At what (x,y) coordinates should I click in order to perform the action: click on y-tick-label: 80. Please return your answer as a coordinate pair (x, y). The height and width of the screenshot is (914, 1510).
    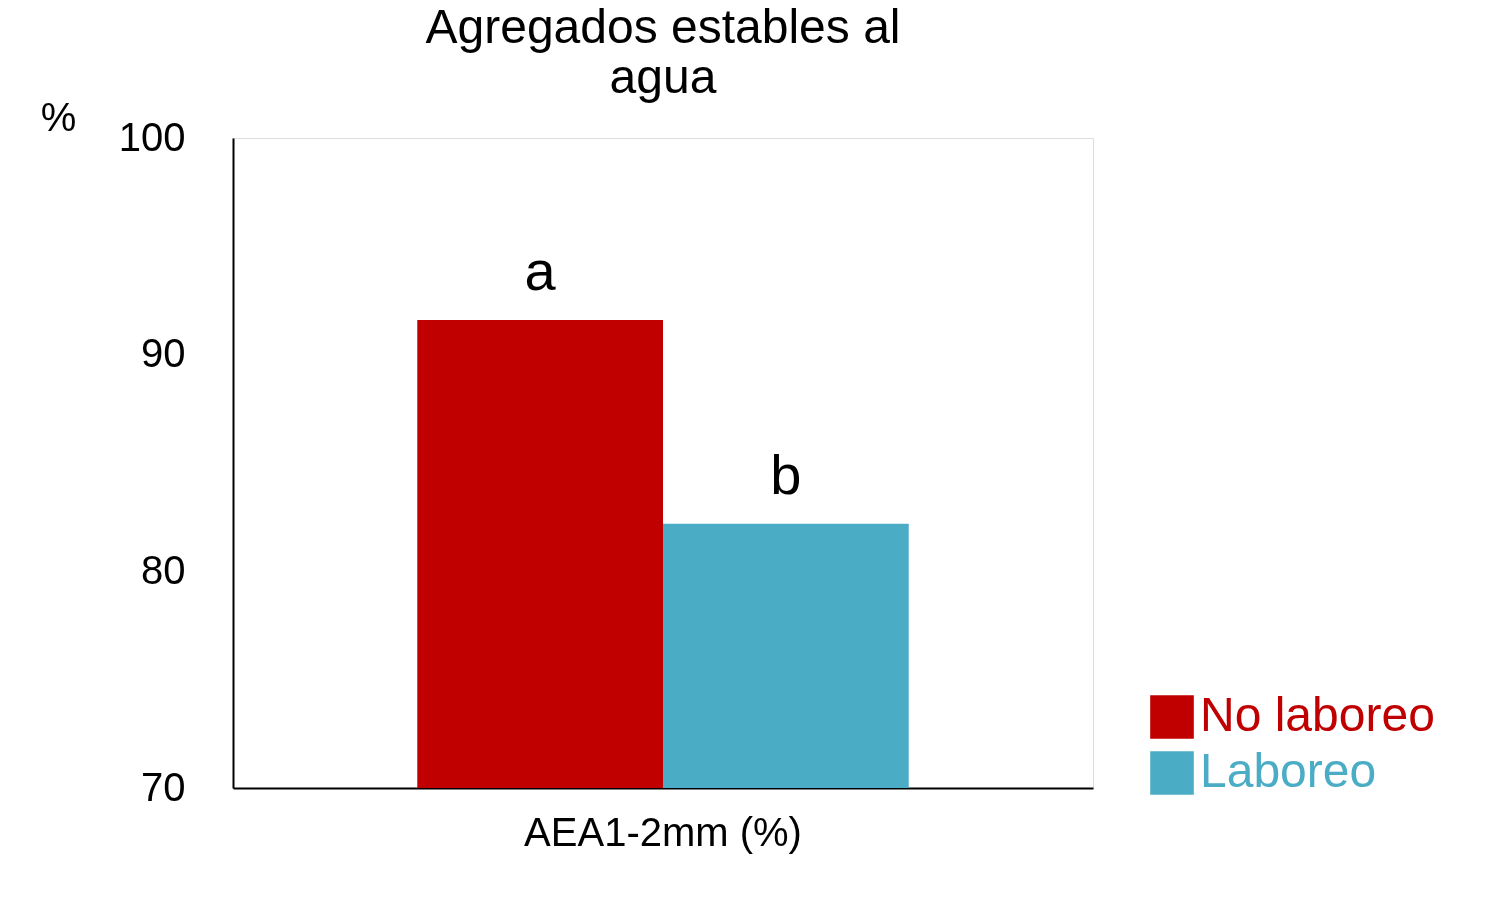
    Looking at the image, I should click on (163, 569).